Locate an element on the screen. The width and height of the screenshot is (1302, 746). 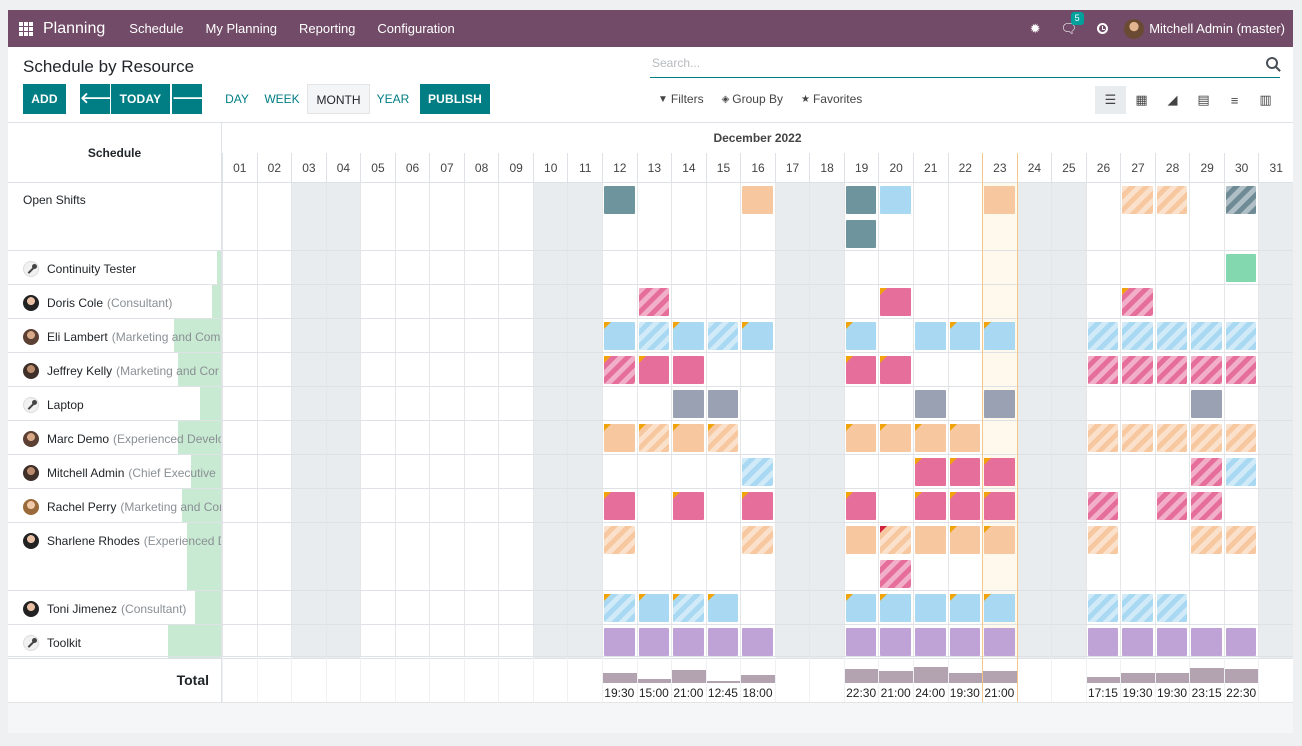
favorites-dropdown: ★ Favorites is located at coordinates (831, 99).